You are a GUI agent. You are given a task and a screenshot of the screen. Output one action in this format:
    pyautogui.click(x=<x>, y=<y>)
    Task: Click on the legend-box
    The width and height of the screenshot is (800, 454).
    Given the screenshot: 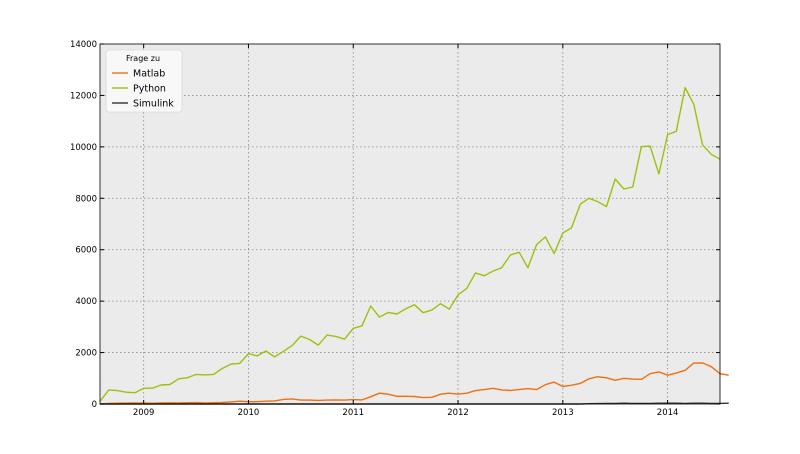 What is the action you would take?
    pyautogui.click(x=144, y=81)
    